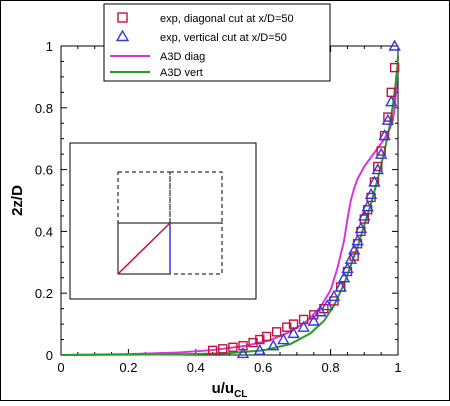 Image resolution: width=450 pixels, height=406 pixels. What do you see at coordinates (263, 367) in the screenshot?
I see `x-tick-label: 0.6` at bounding box center [263, 367].